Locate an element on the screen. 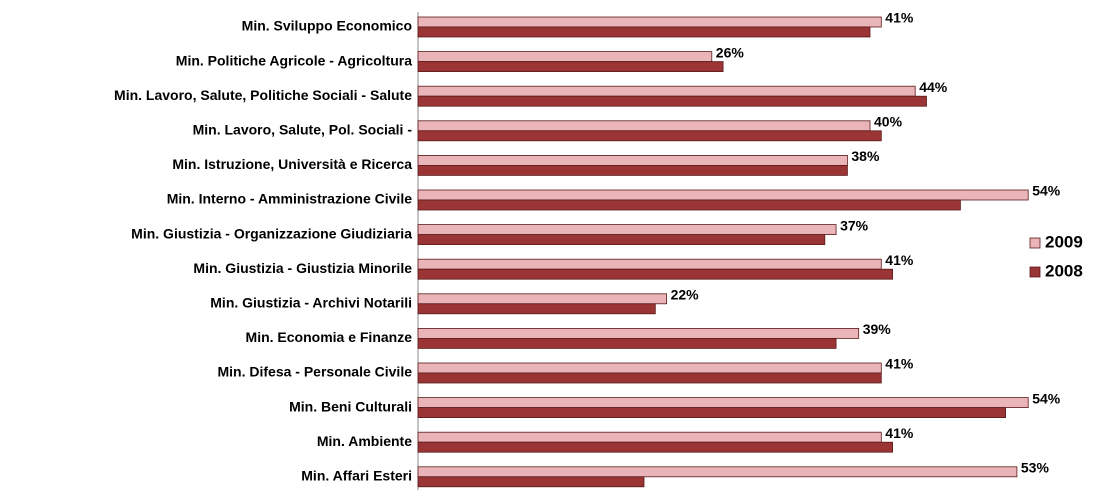  data-label: 37% is located at coordinates (854, 225).